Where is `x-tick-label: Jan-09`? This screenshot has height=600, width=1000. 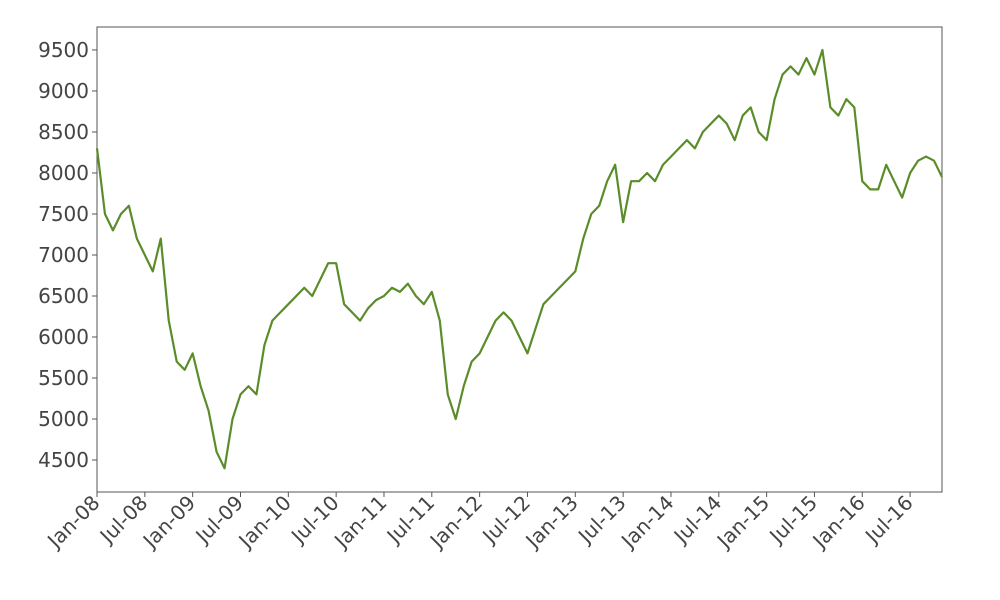
x-tick-label: Jan-09 is located at coordinates (168, 522).